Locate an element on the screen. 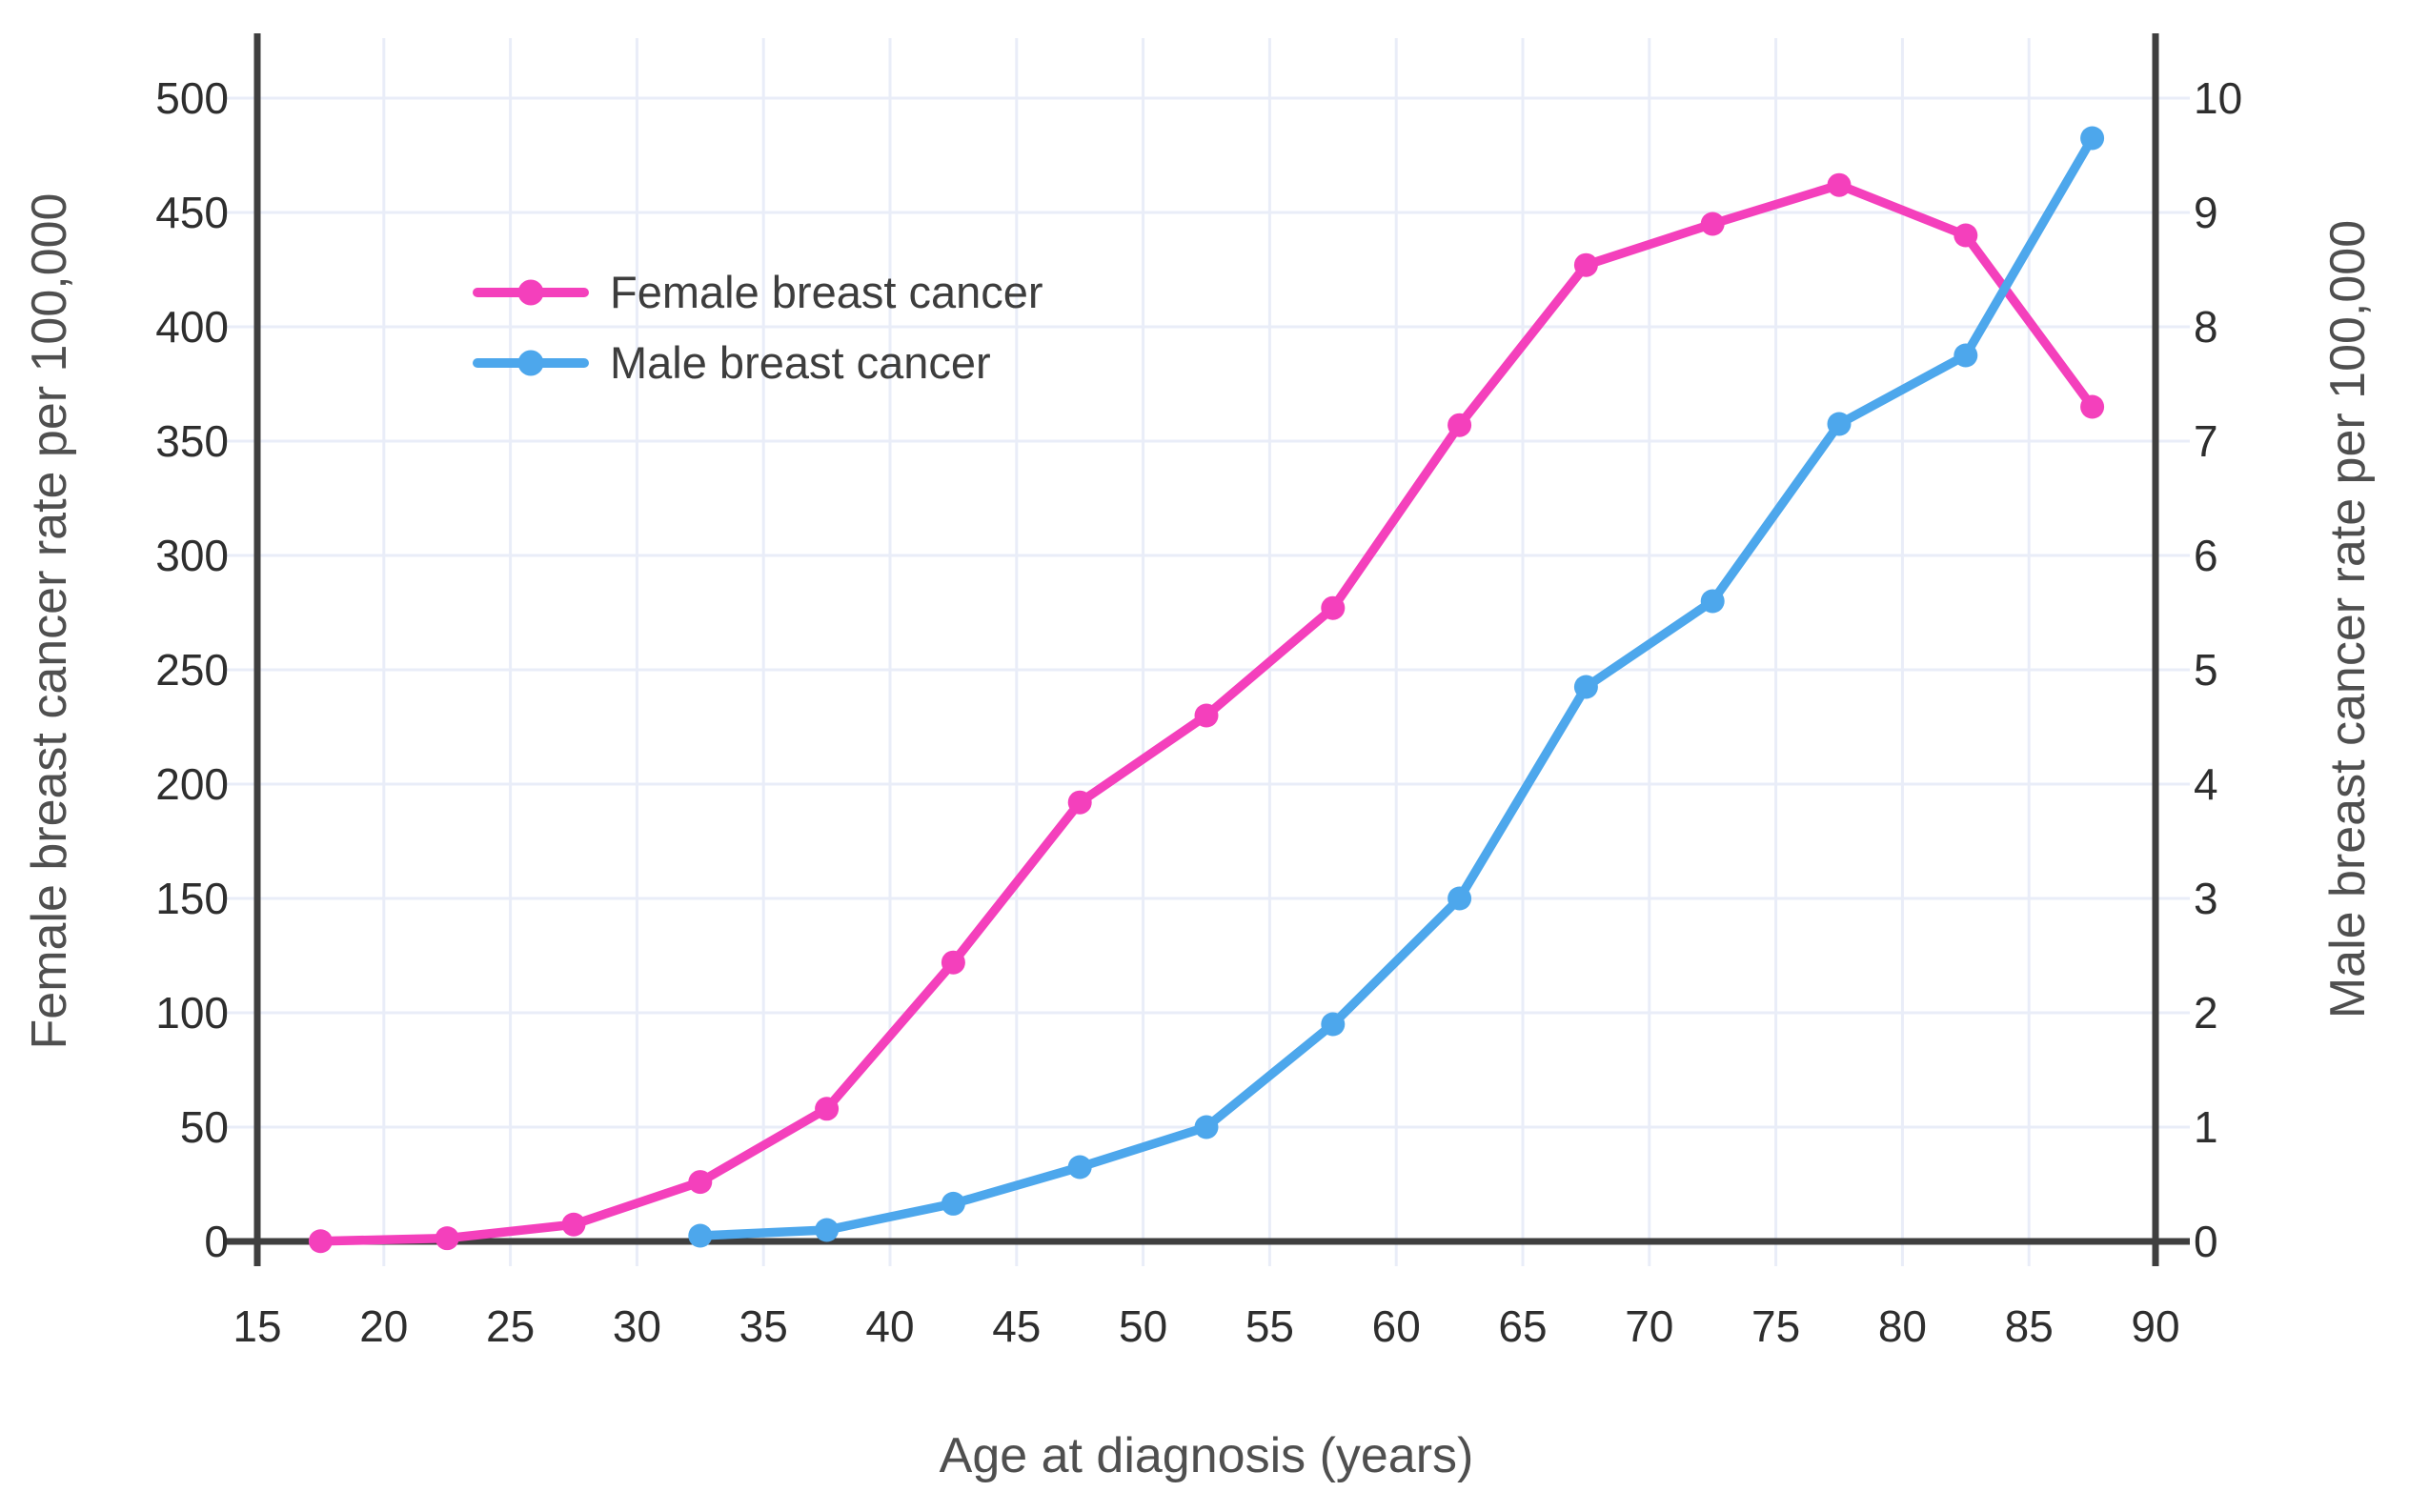 The width and height of the screenshot is (2409, 1512). right-y-axis-title: Male breast cancer rate per 100,000 is located at coordinates (2348, 619).